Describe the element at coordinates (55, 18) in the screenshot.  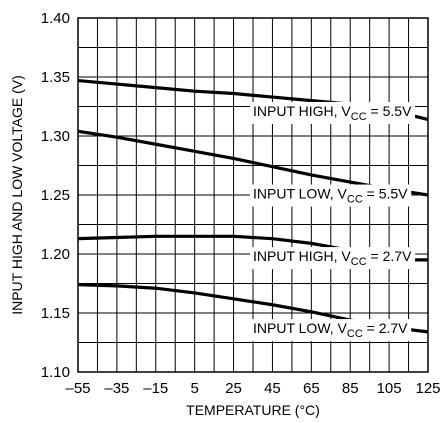
I see `y-tick-label: 1.40` at that location.